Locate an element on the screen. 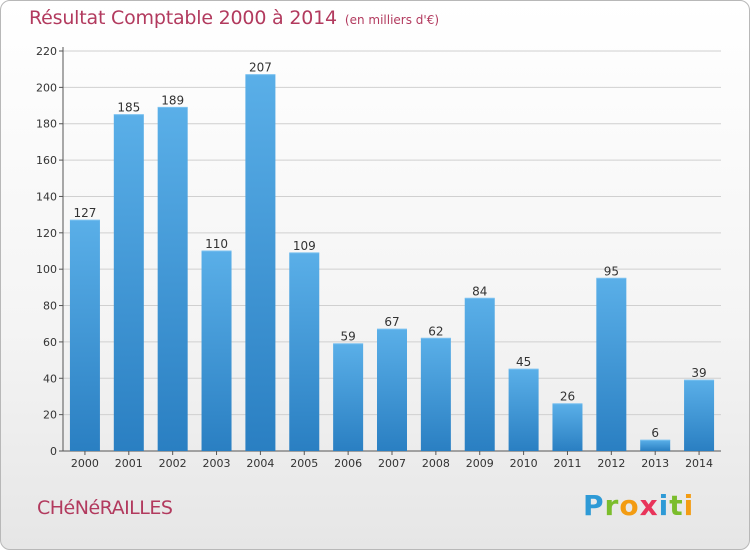 The height and width of the screenshot is (550, 750). y-tick-label: 140 is located at coordinates (46, 196).